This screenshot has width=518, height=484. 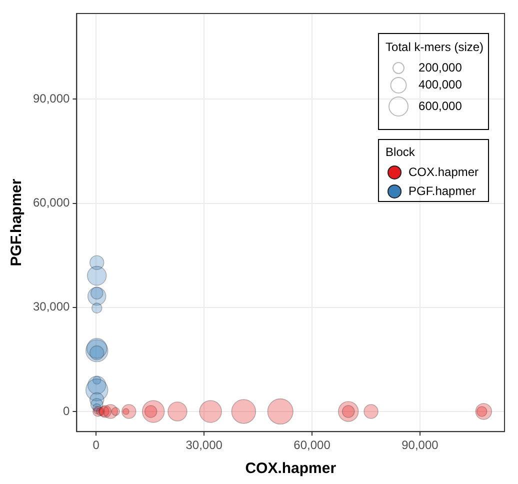 I want to click on x-tick-label: 0, so click(x=96, y=445).